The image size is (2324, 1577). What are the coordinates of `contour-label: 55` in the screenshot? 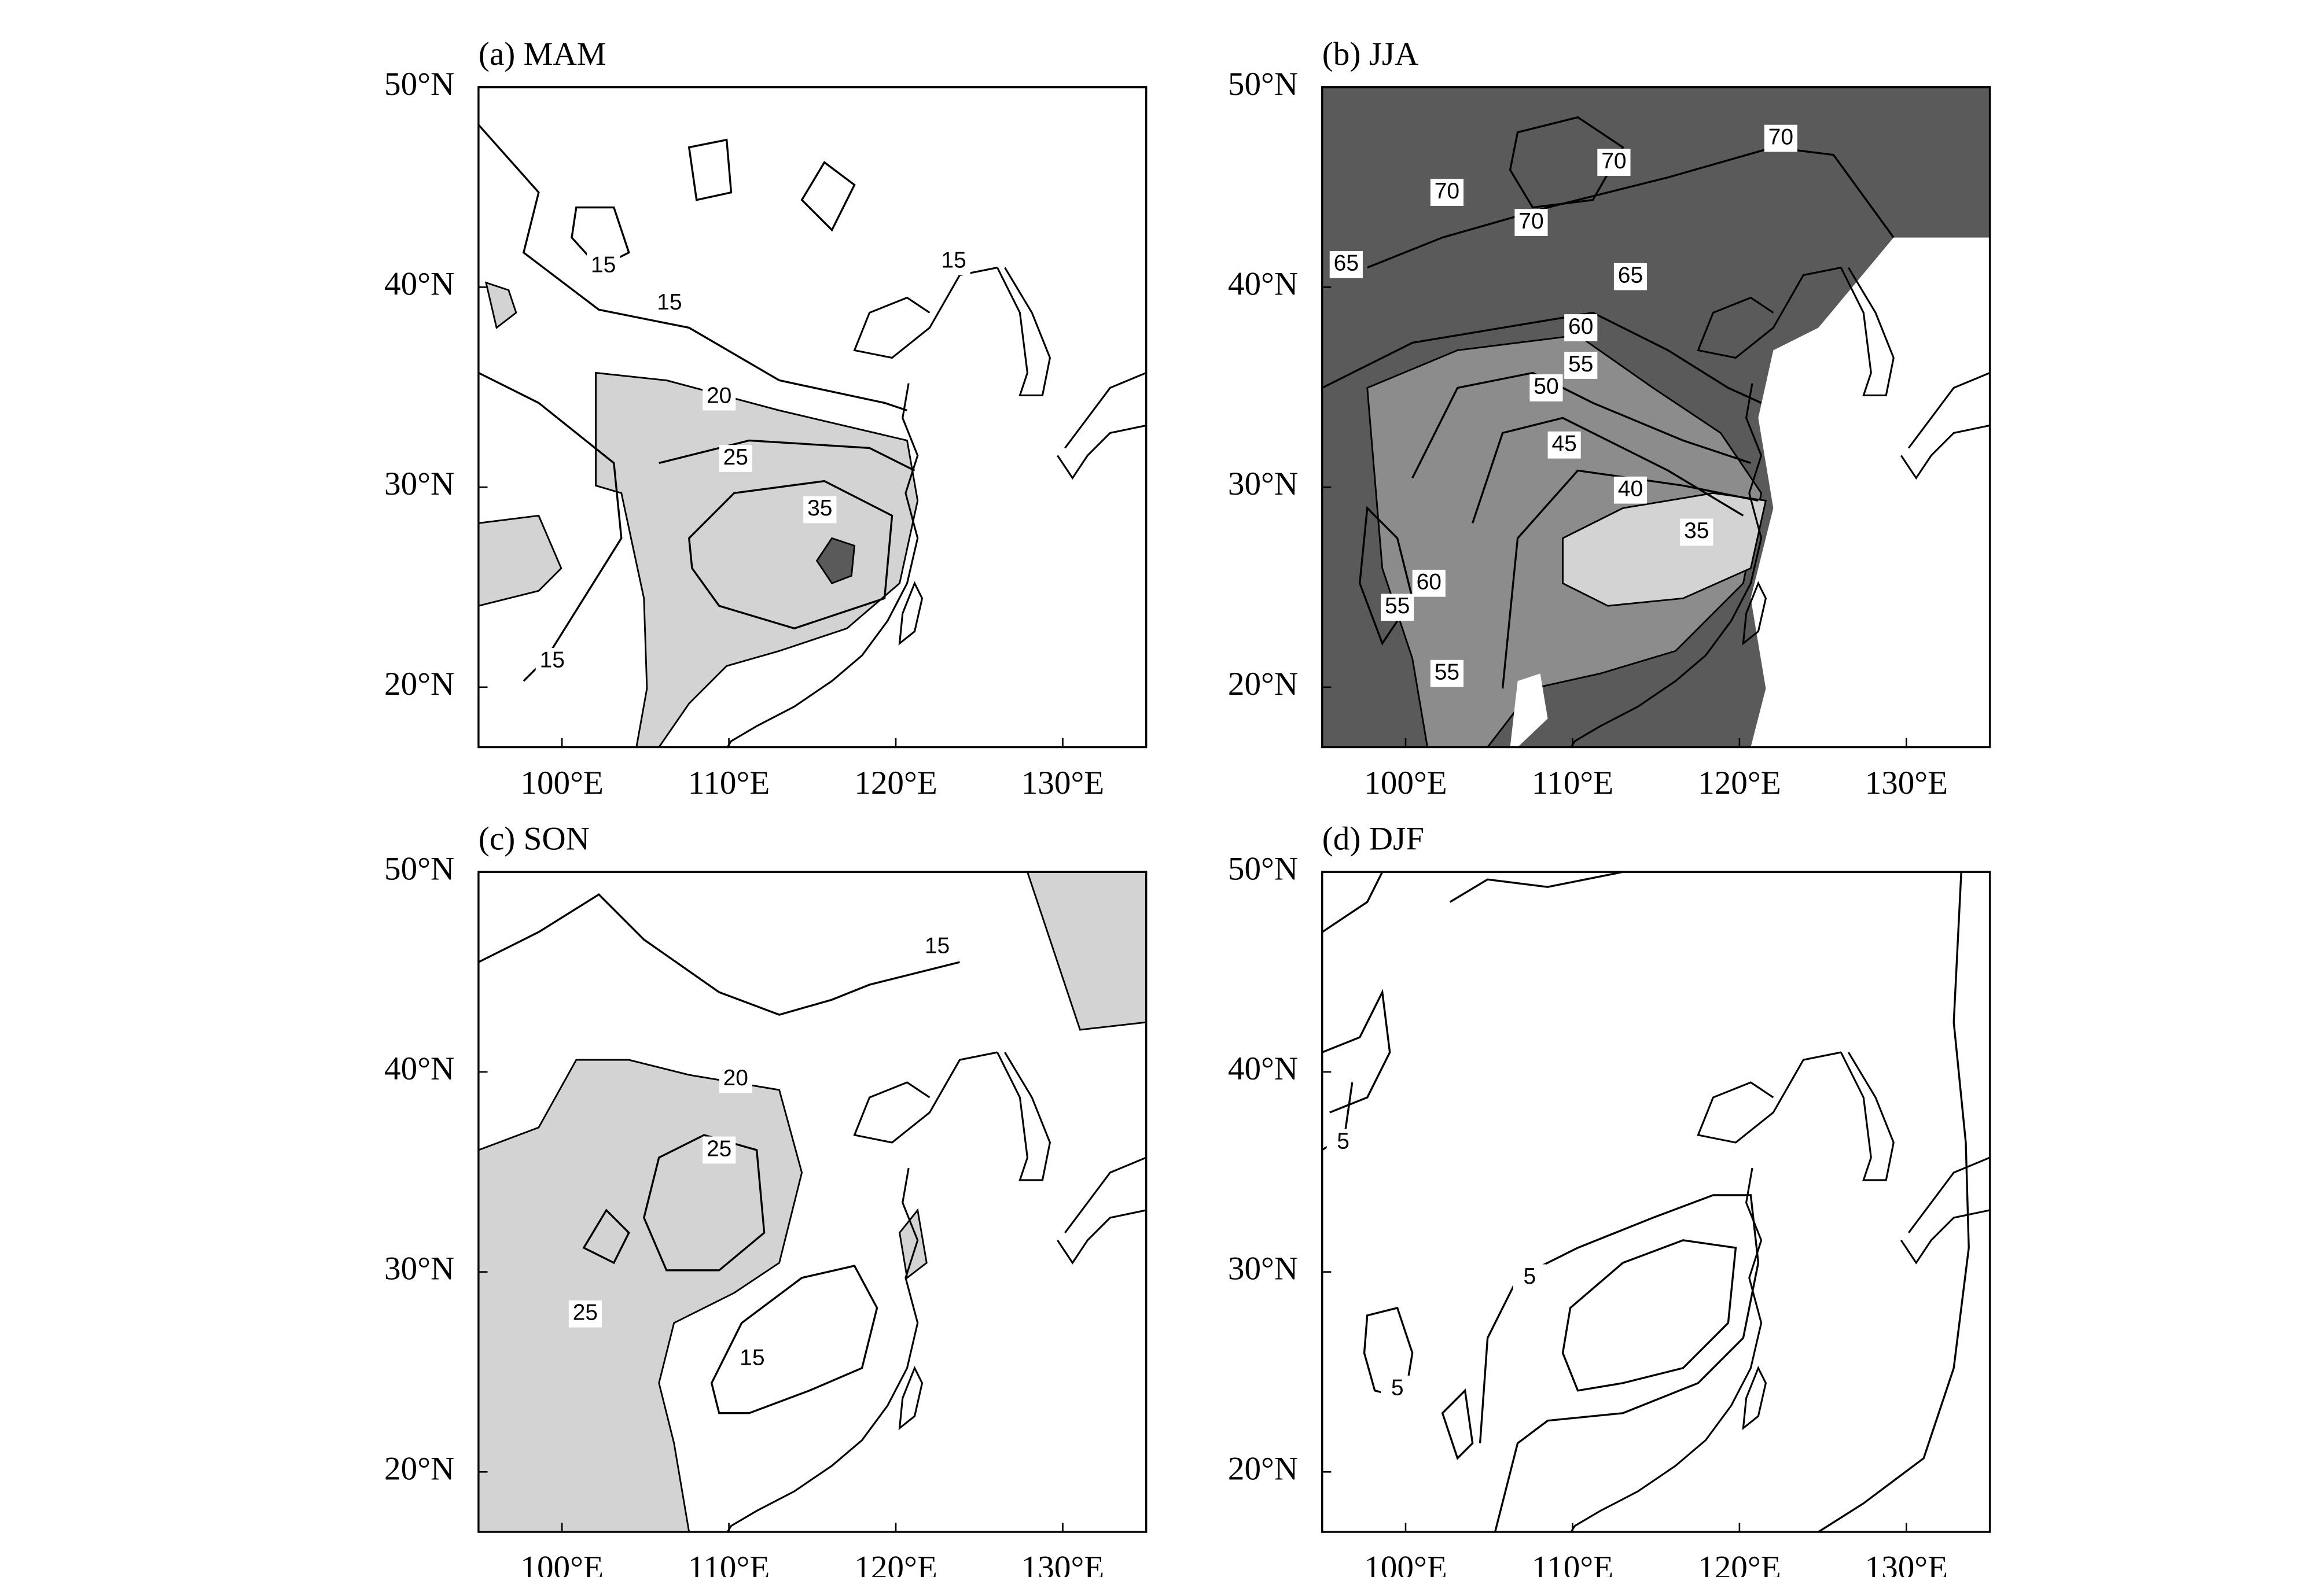 It's located at (1398, 606).